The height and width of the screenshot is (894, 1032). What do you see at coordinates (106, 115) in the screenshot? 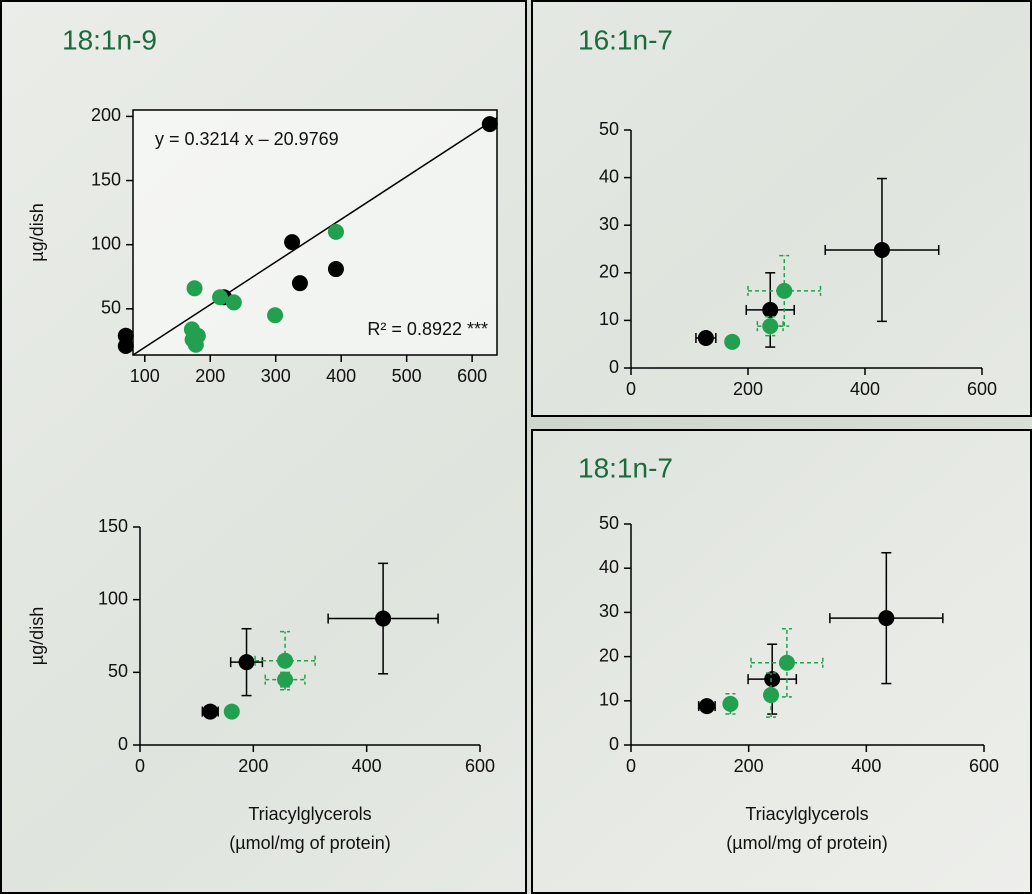
I see `y-tick-label: 200` at bounding box center [106, 115].